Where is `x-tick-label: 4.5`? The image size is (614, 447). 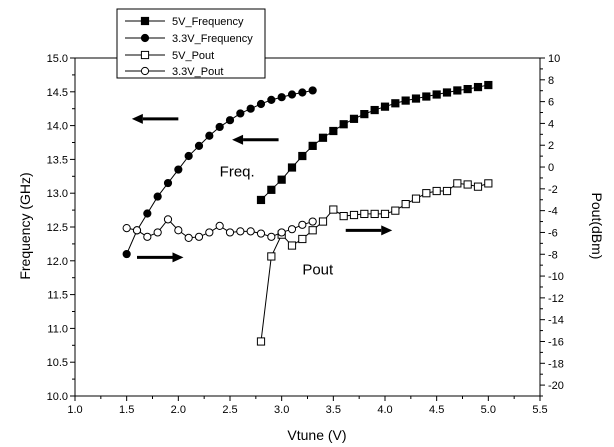
x-tick-label: 4.5 is located at coordinates (436, 410).